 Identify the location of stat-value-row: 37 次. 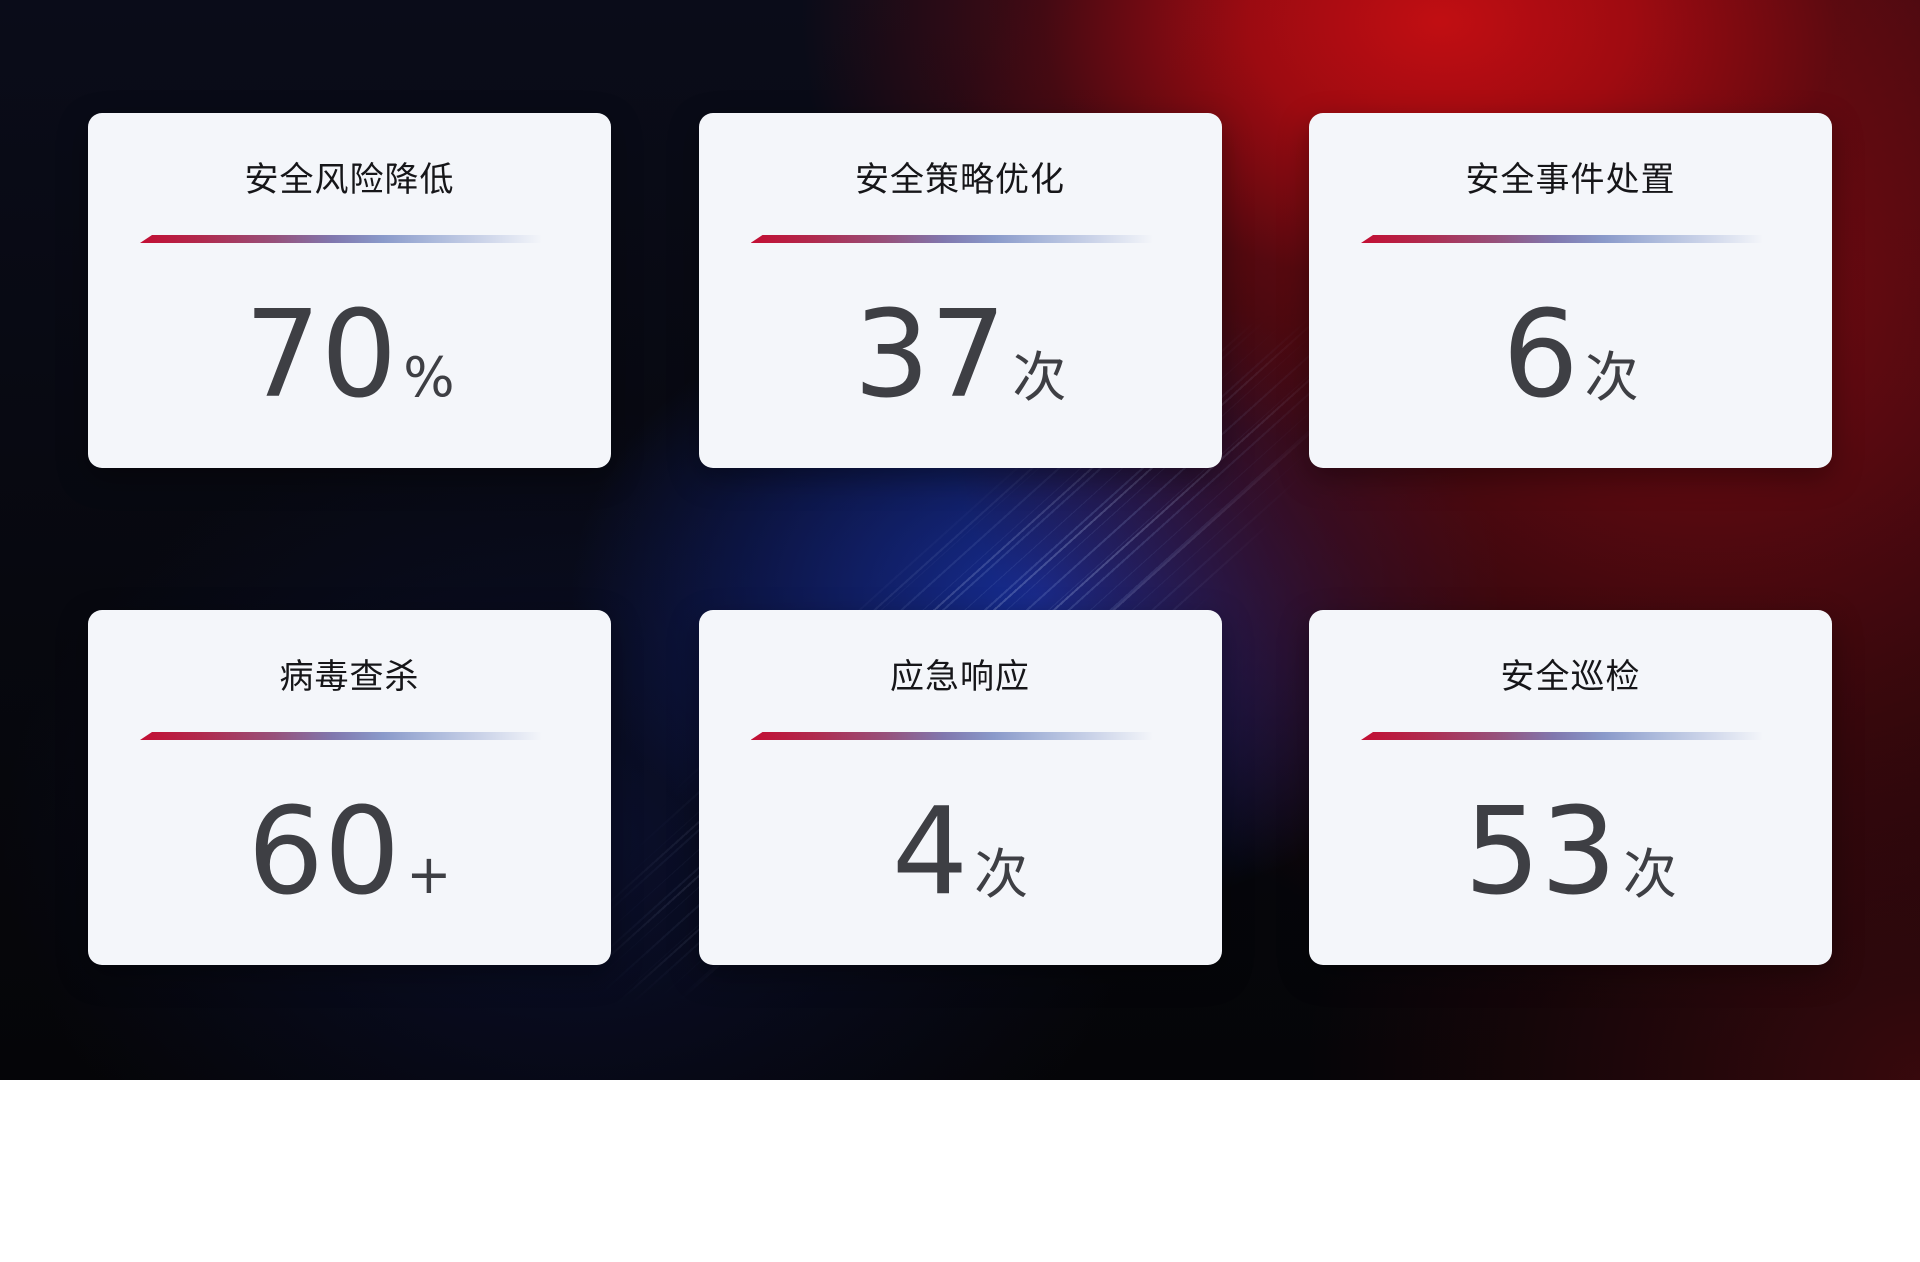
(960, 355).